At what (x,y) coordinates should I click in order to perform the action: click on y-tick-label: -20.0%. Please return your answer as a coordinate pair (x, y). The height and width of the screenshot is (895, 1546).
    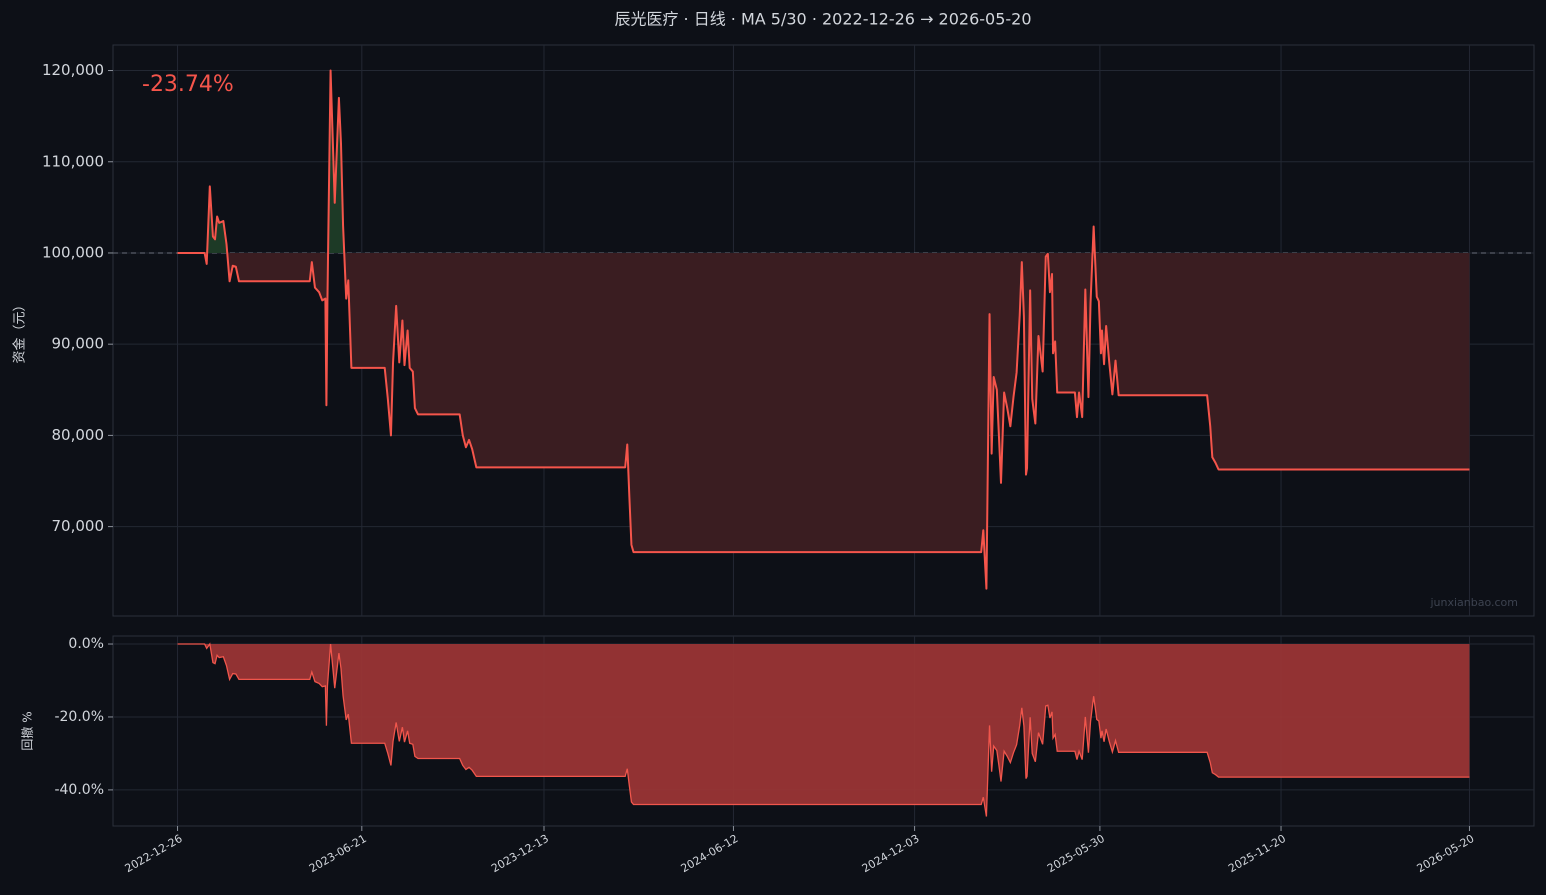
    Looking at the image, I should click on (79, 717).